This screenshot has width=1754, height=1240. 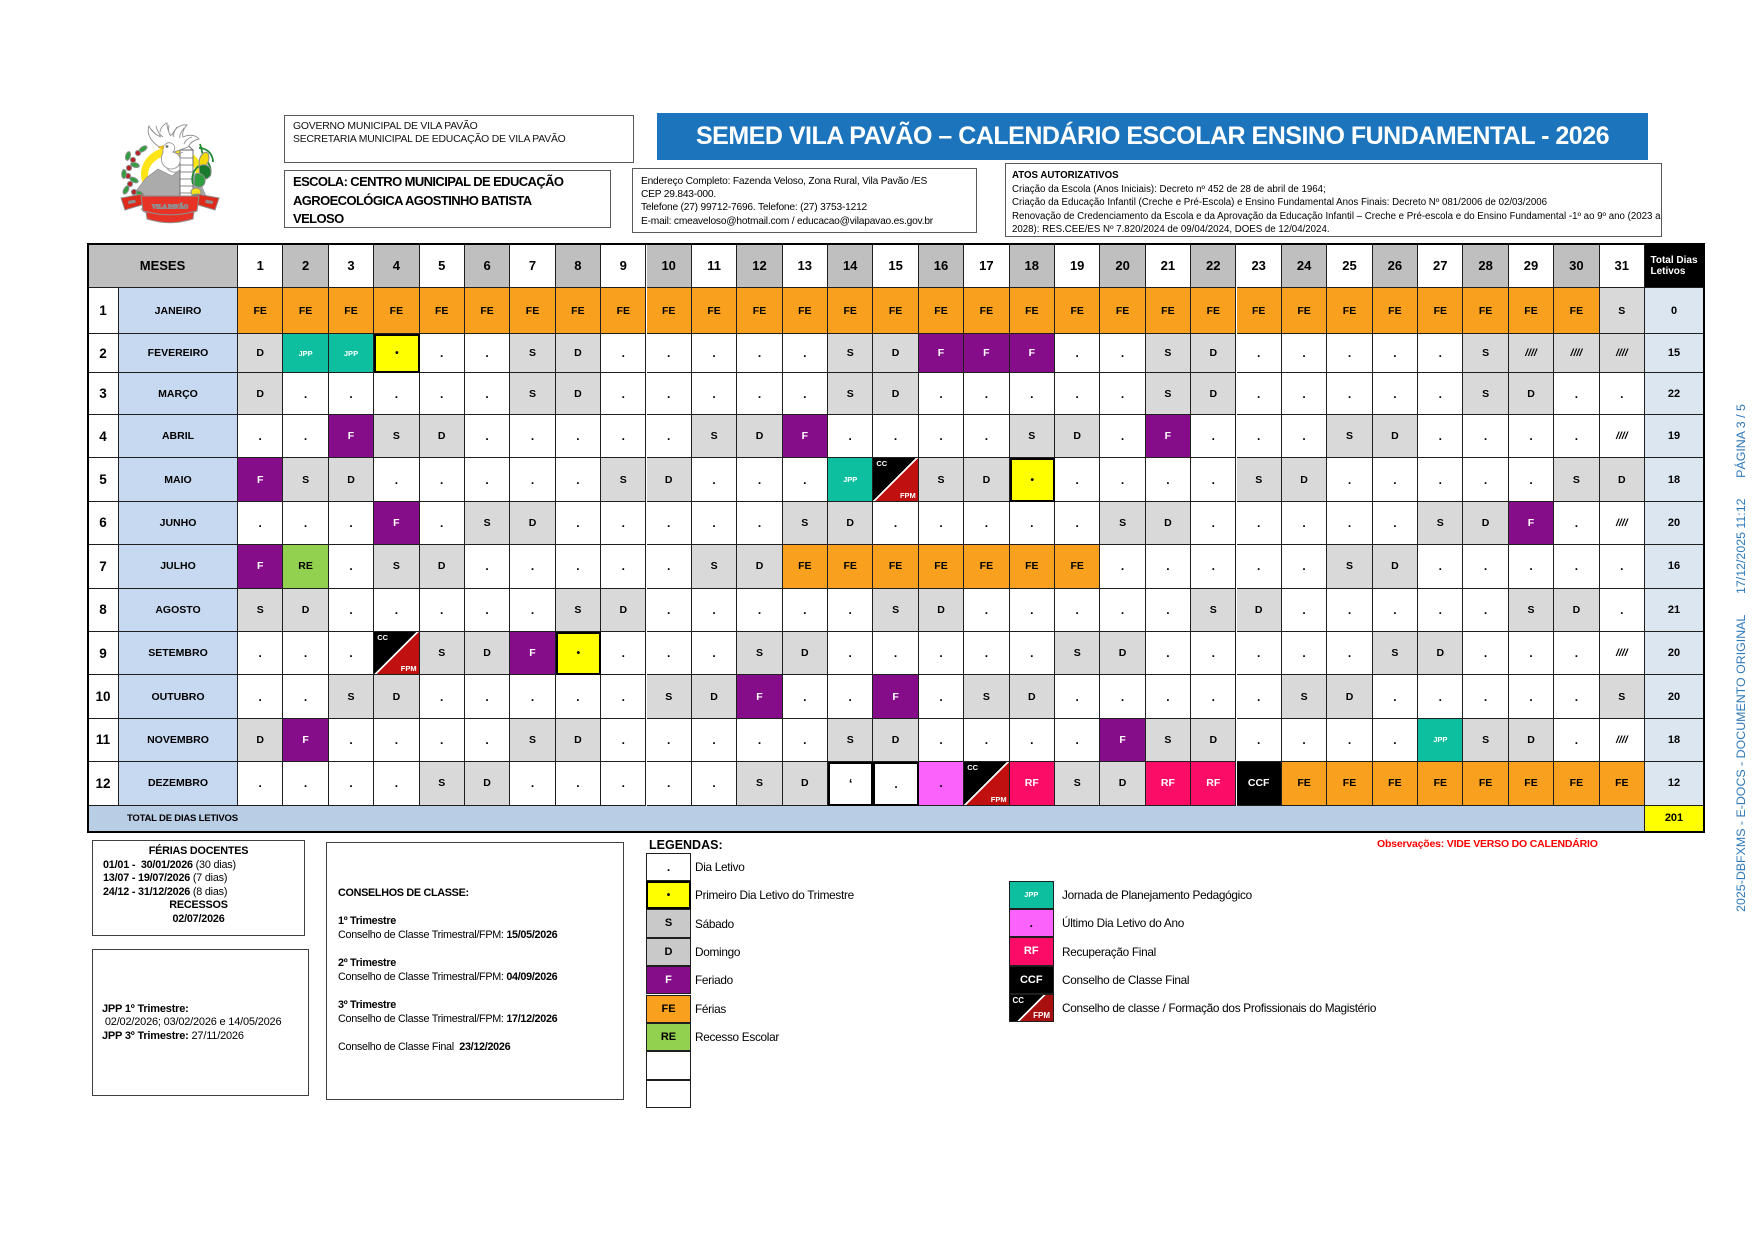 What do you see at coordinates (132, 201) in the screenshot?
I see `svg-text: 1890` at bounding box center [132, 201].